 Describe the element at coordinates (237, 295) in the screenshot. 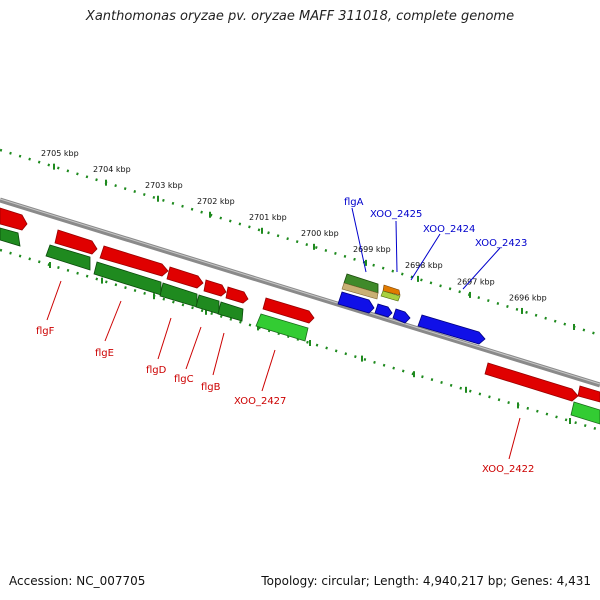

I see `gene-red-flgB` at that location.